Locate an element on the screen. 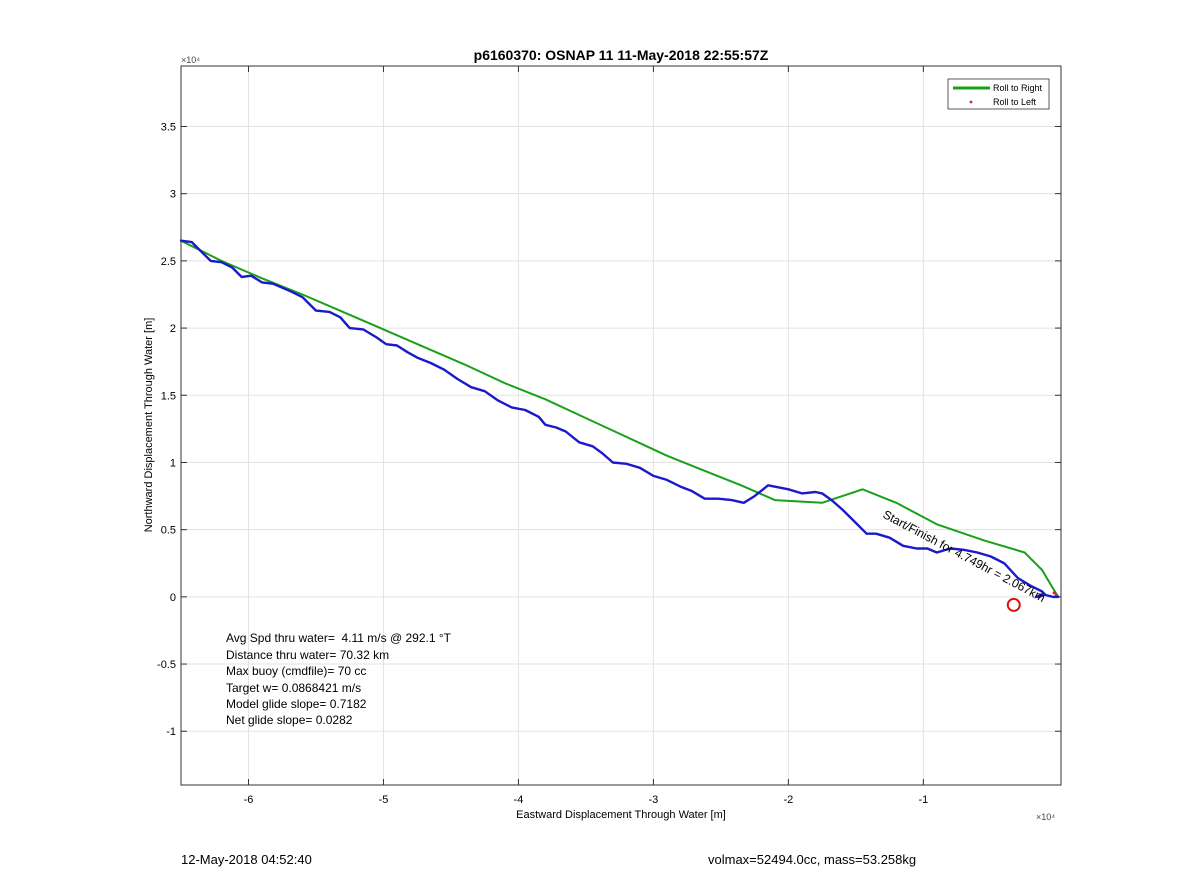 The height and width of the screenshot is (885, 1200). y-tick-label: 3 is located at coordinates (173, 195).